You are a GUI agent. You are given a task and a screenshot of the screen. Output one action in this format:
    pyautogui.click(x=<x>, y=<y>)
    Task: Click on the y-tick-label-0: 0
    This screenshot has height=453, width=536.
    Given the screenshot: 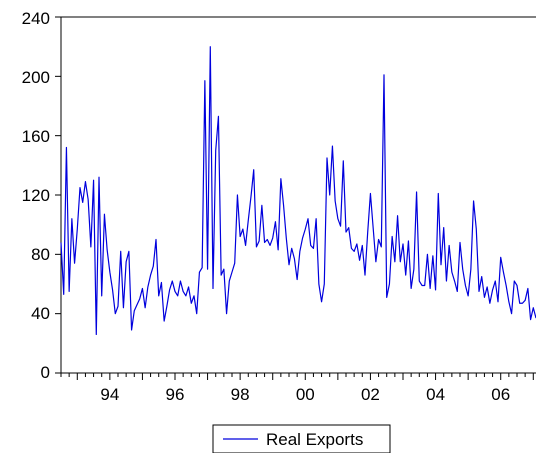 What is the action you would take?
    pyautogui.click(x=45, y=372)
    